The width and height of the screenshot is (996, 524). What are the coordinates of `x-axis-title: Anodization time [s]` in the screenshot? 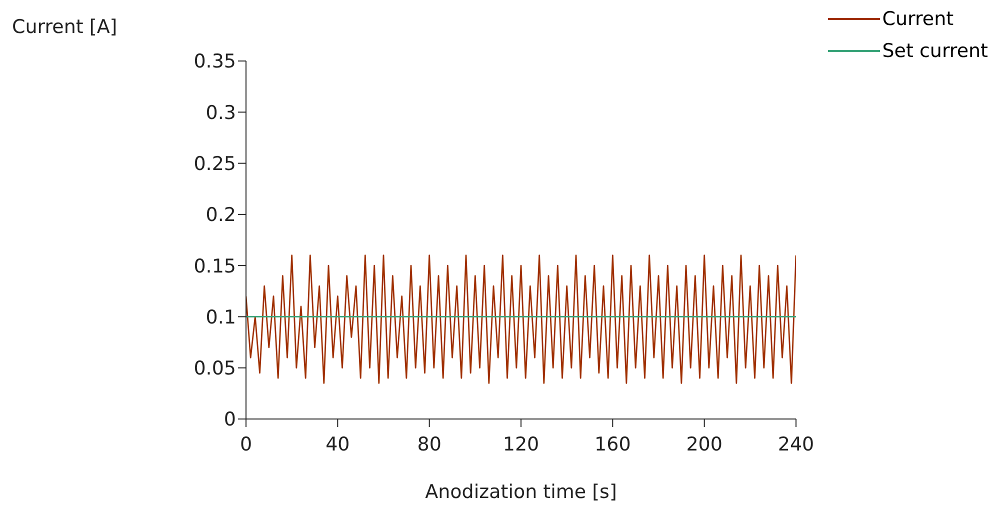 It's located at (521, 492).